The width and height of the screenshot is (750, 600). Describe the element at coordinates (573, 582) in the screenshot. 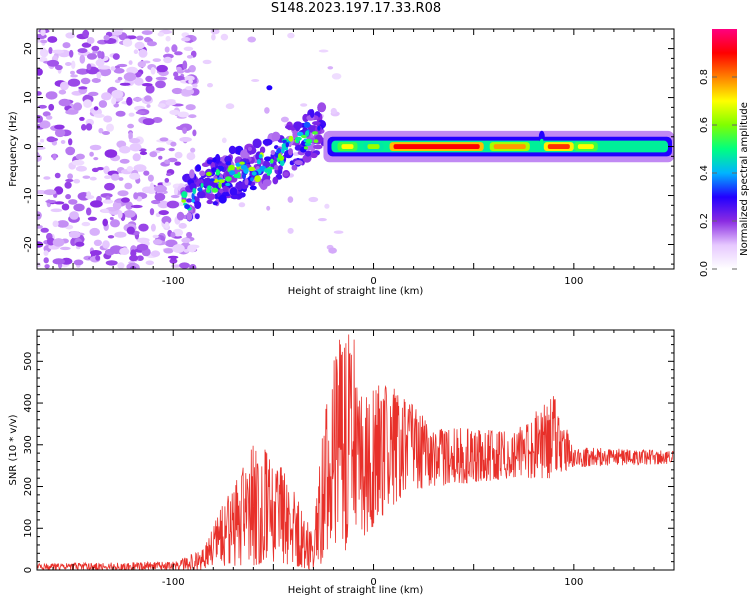

I see `snr-x-tick-label: 100` at that location.